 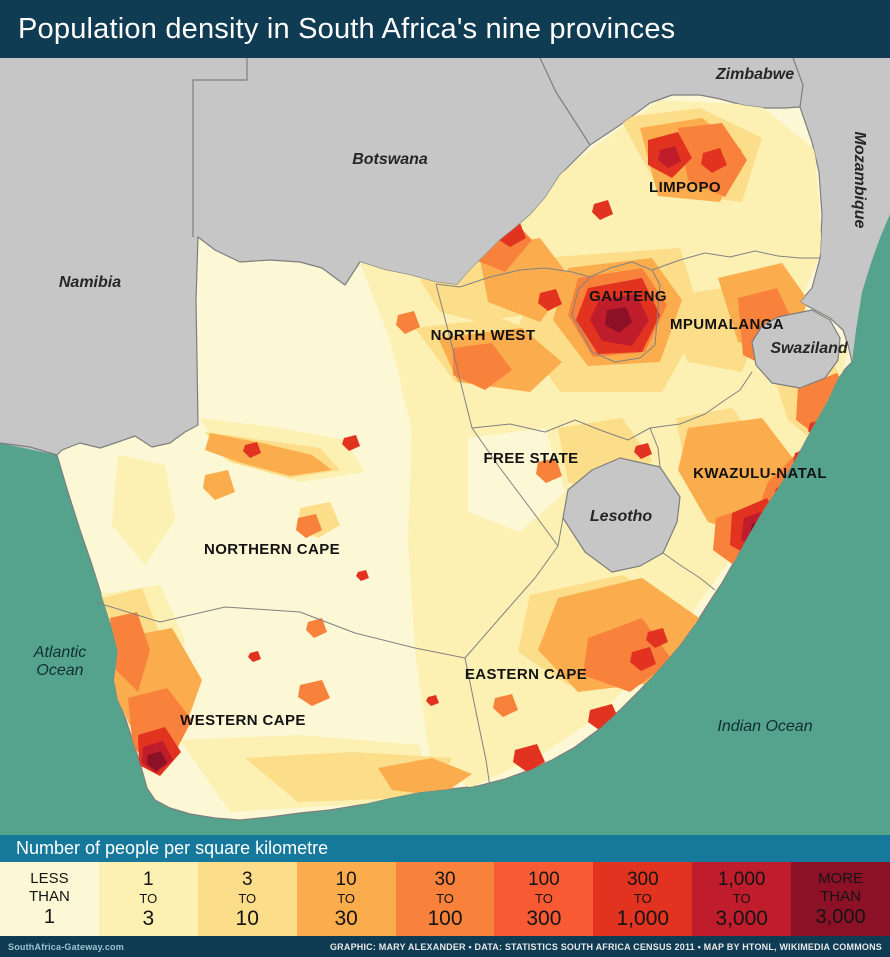 What do you see at coordinates (760, 473) in the screenshot?
I see `province-label-kwazulu-natal: KWAZULU-NATAL` at bounding box center [760, 473].